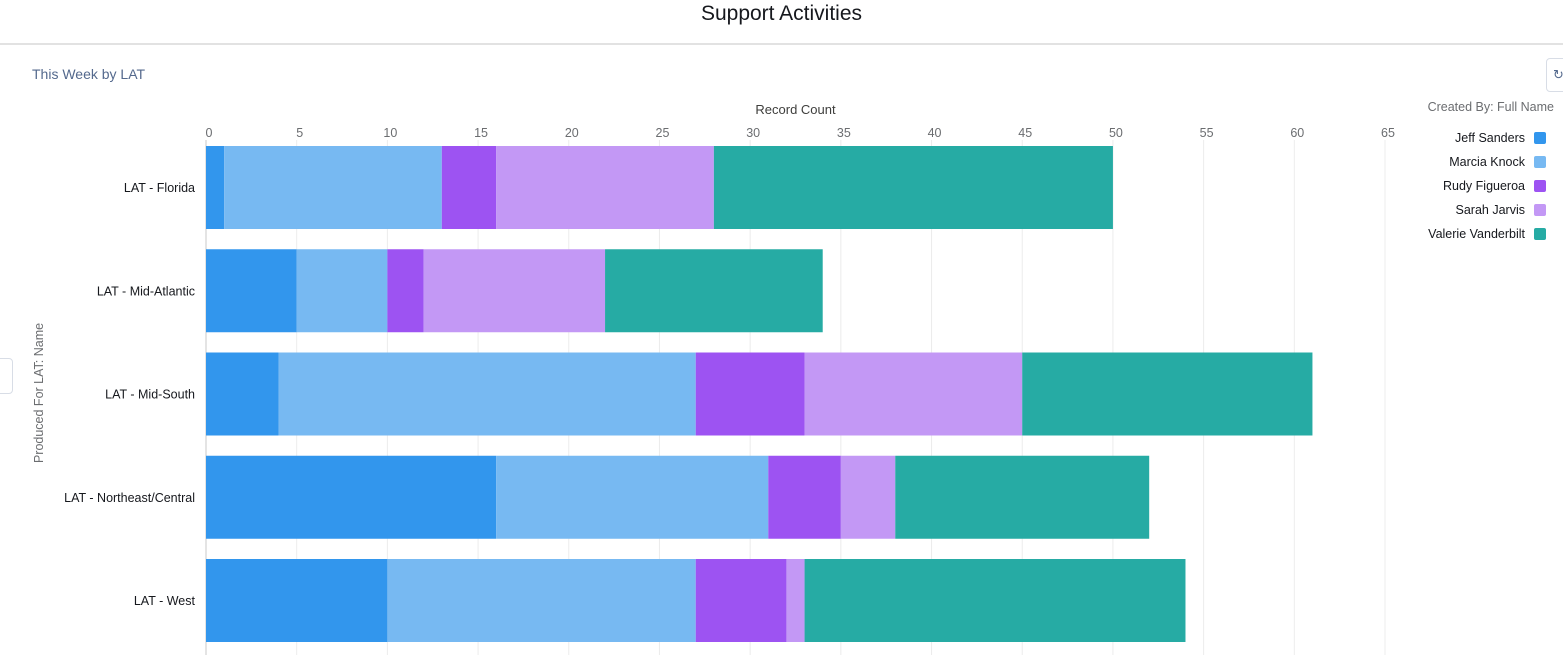  I want to click on x-tick-label: 65, so click(1388, 133).